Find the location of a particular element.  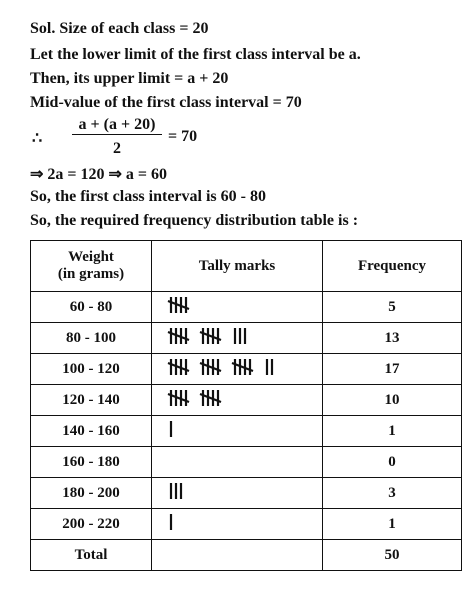

frequency-cell: 3 is located at coordinates (392, 493).